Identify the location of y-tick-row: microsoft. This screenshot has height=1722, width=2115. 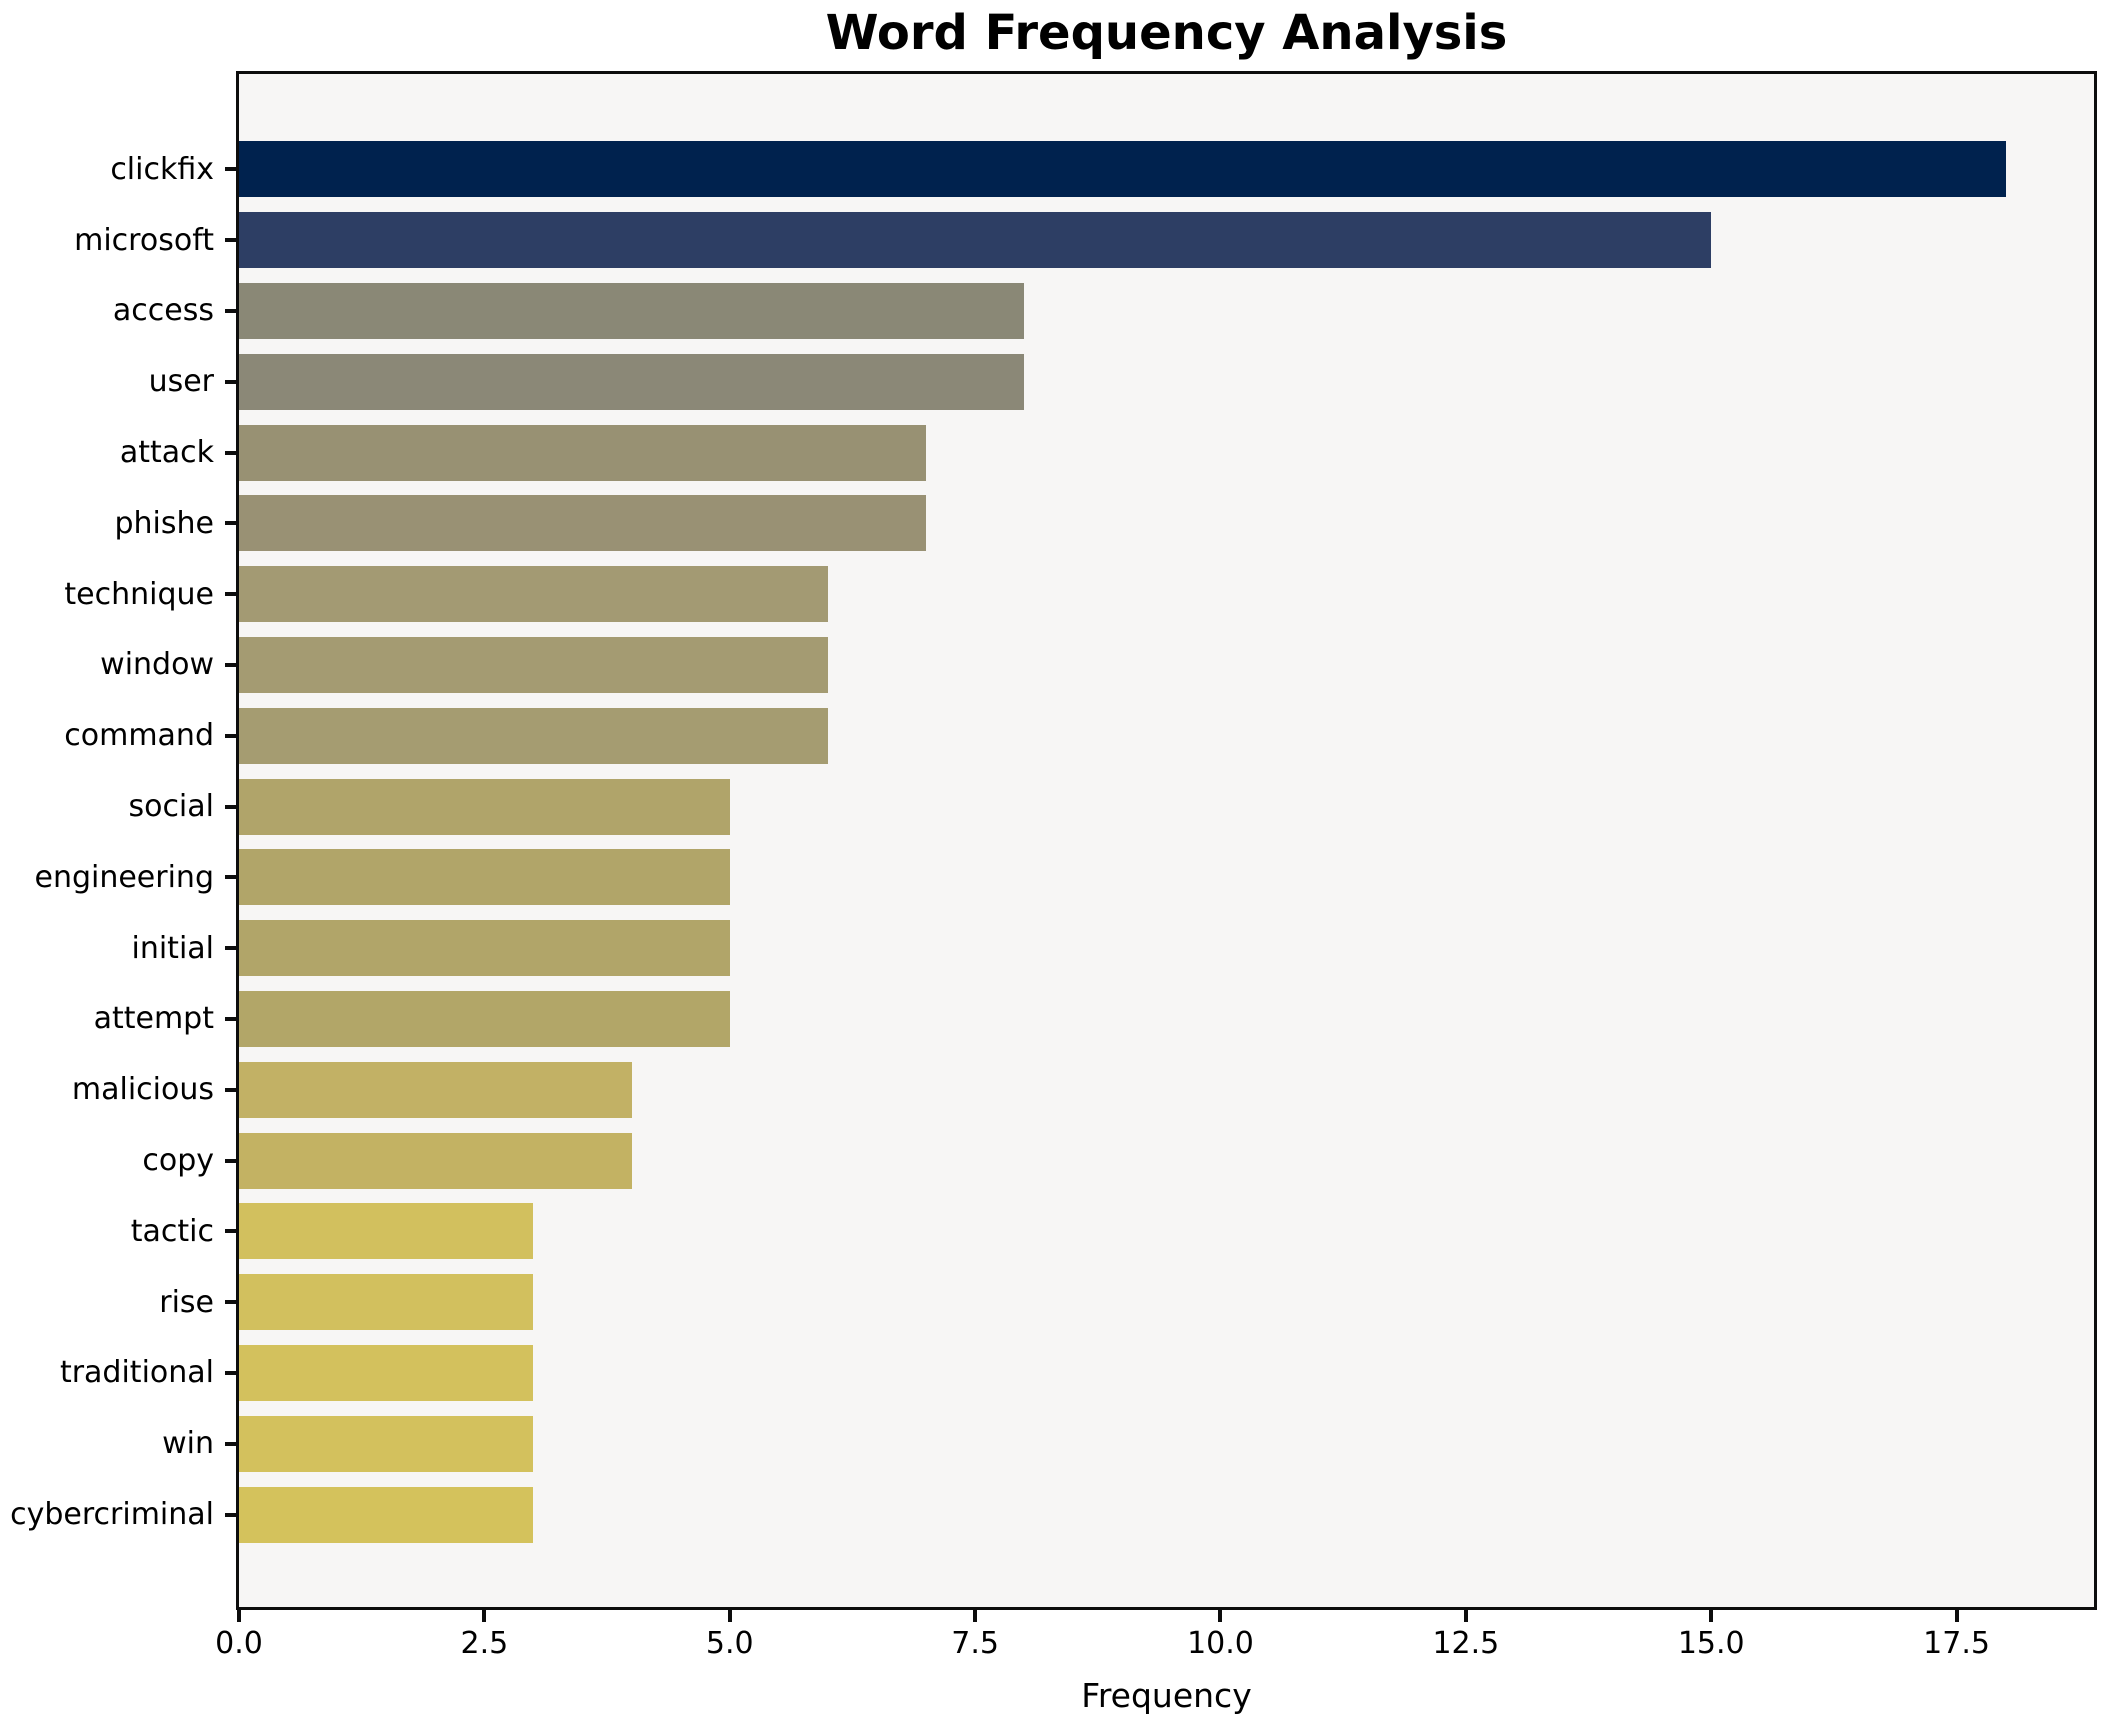
(118, 240).